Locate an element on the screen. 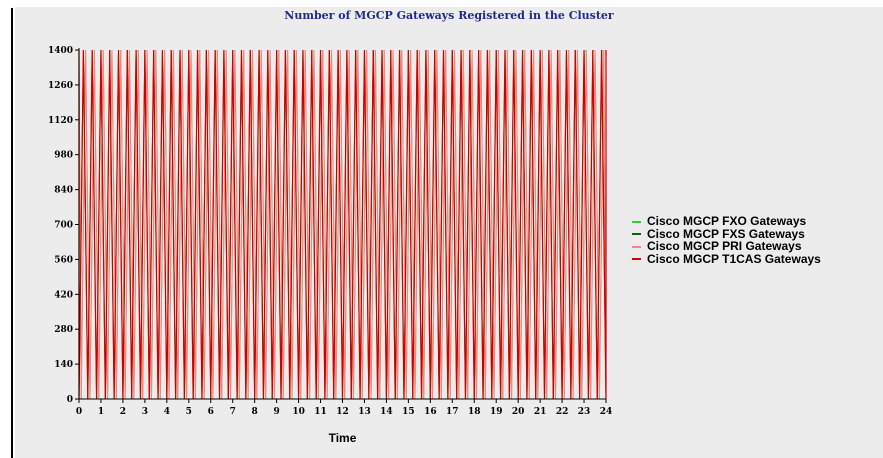 This screenshot has height=458, width=883. x-tick-label: 8 is located at coordinates (255, 412).